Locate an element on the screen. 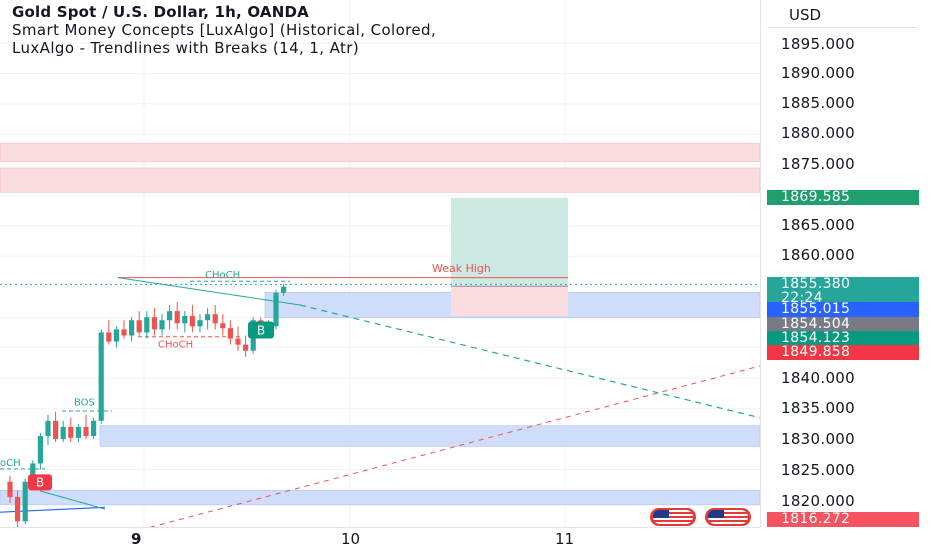 The width and height of the screenshot is (932, 551). price-badge-bottom: 1816.272 is located at coordinates (843, 519).